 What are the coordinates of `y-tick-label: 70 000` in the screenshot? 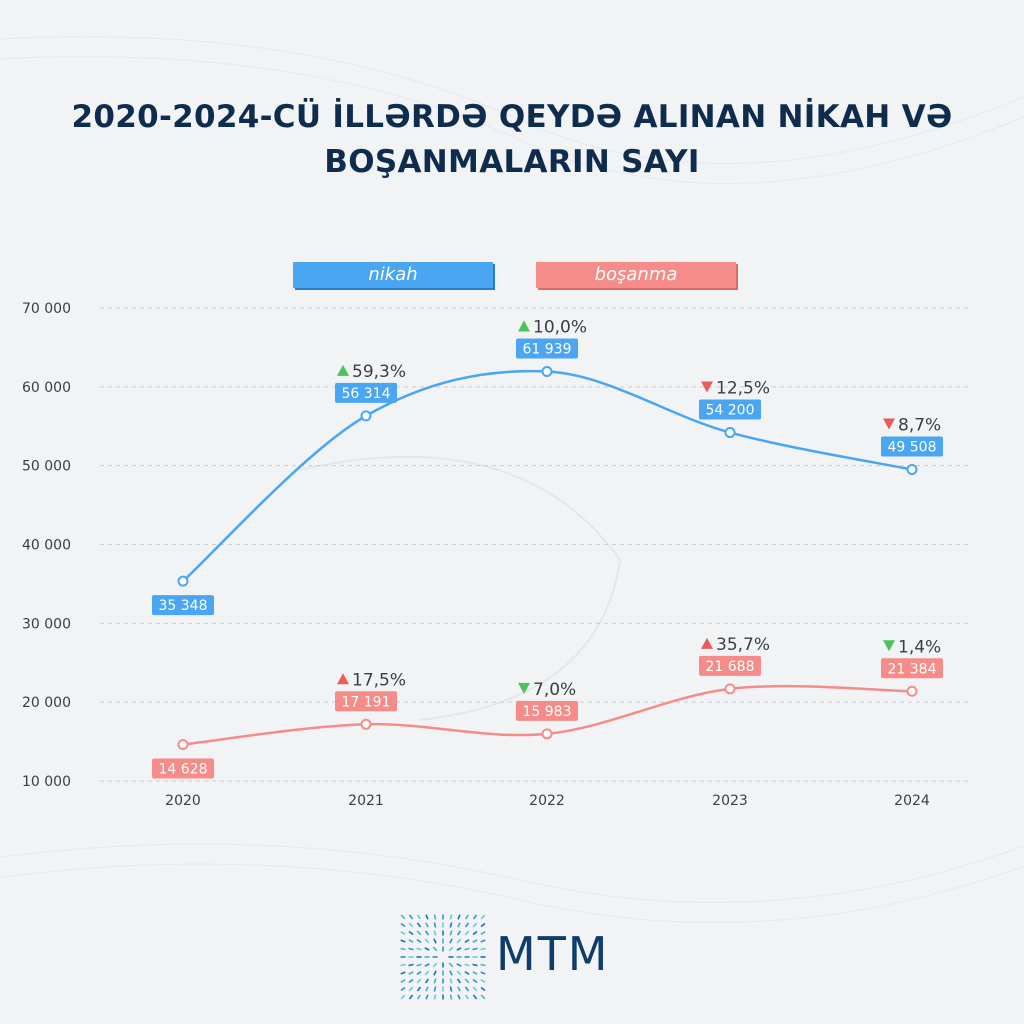 It's located at (46, 309).